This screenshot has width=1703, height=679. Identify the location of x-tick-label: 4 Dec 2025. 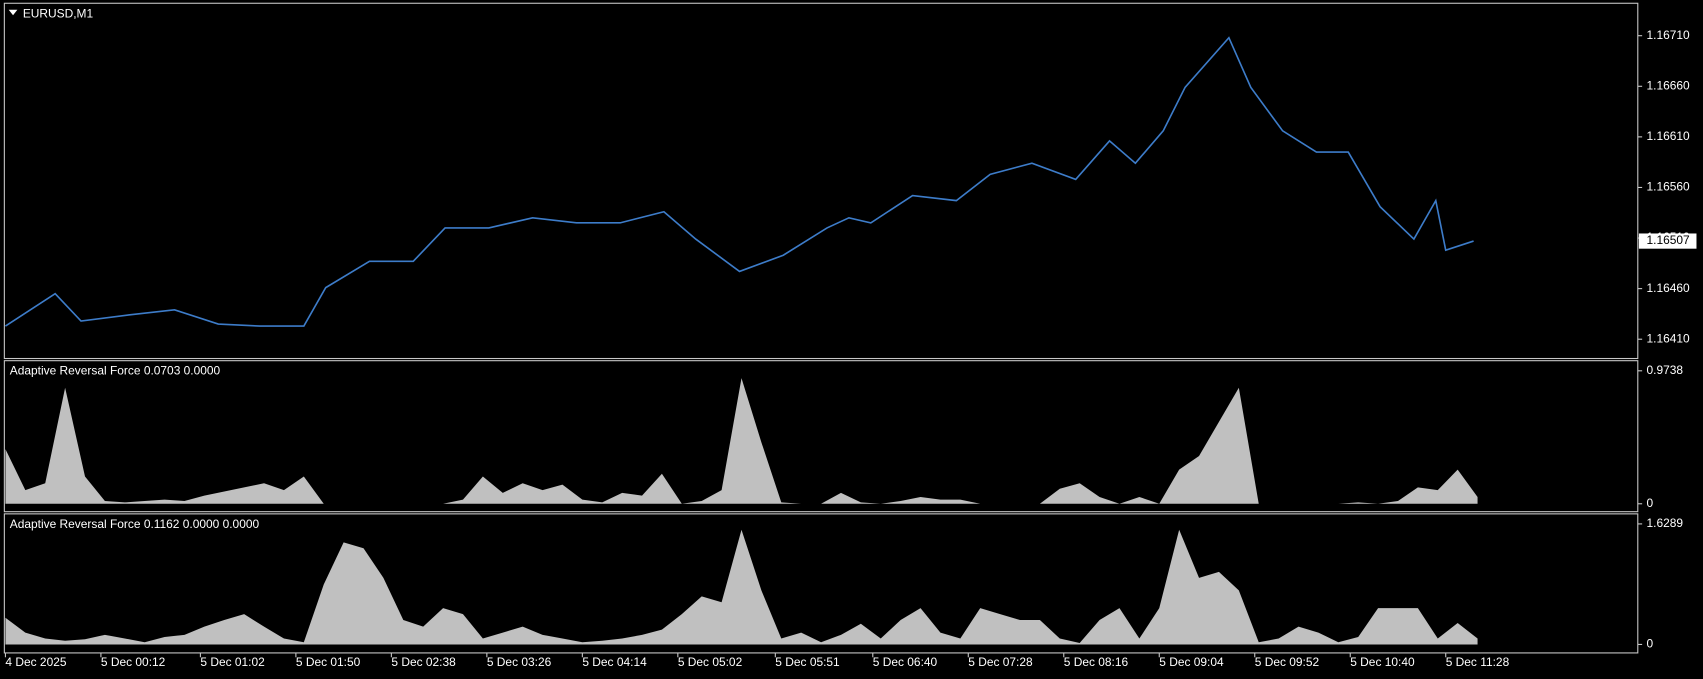
(35, 662).